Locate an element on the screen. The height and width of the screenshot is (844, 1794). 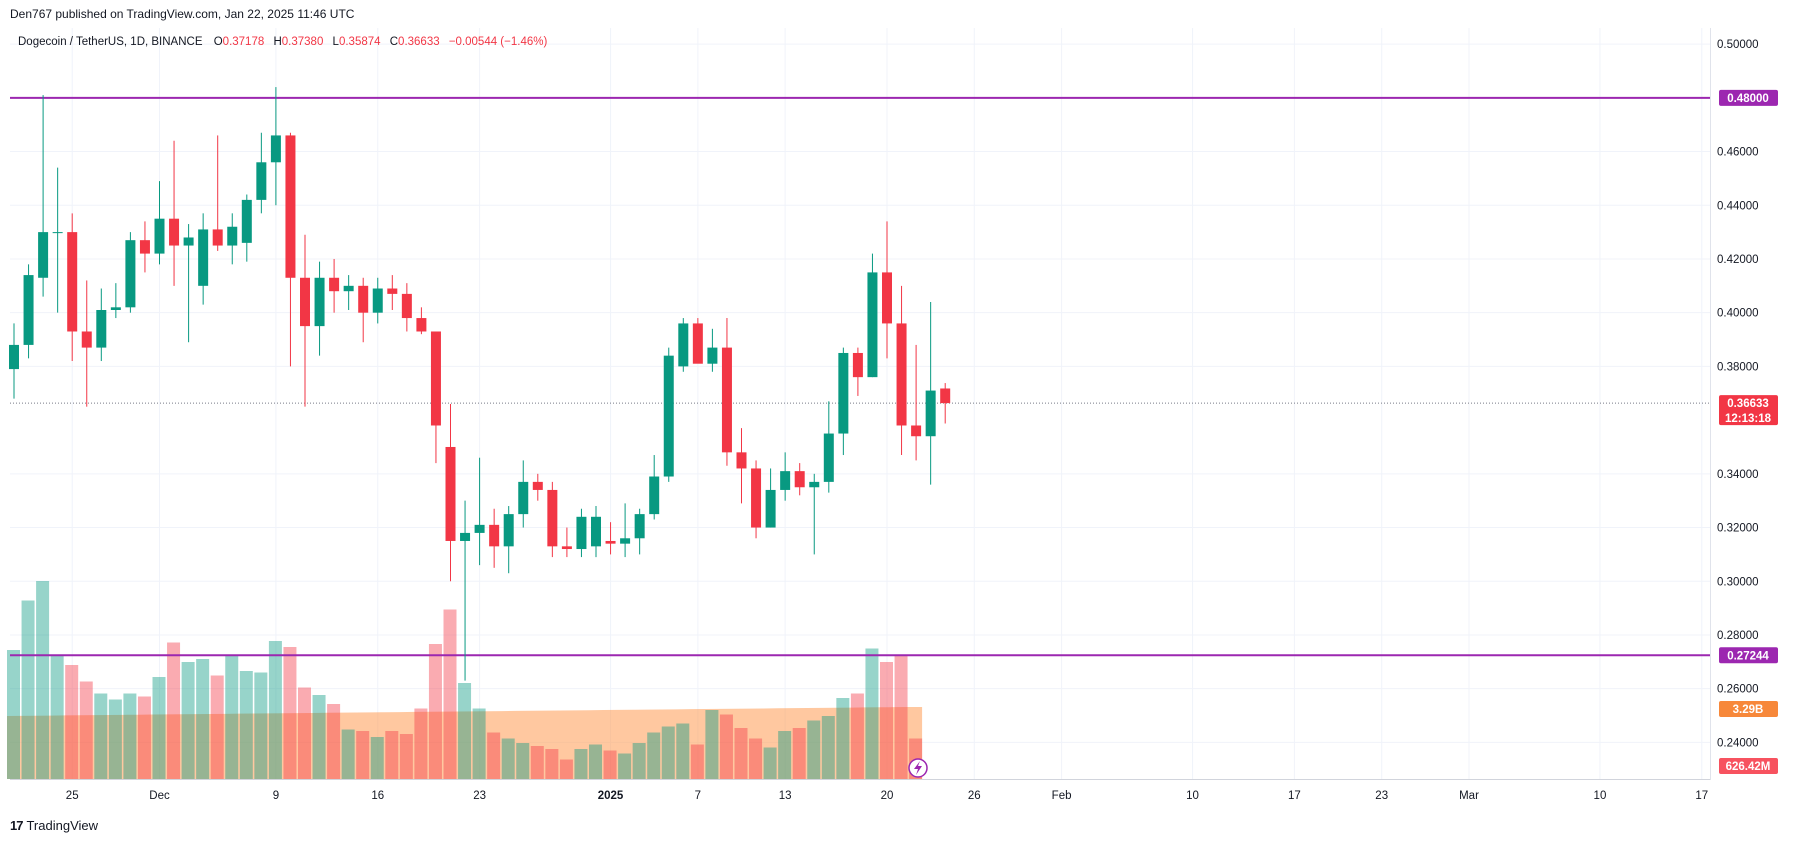
legend-o-label: O is located at coordinates (218, 42).